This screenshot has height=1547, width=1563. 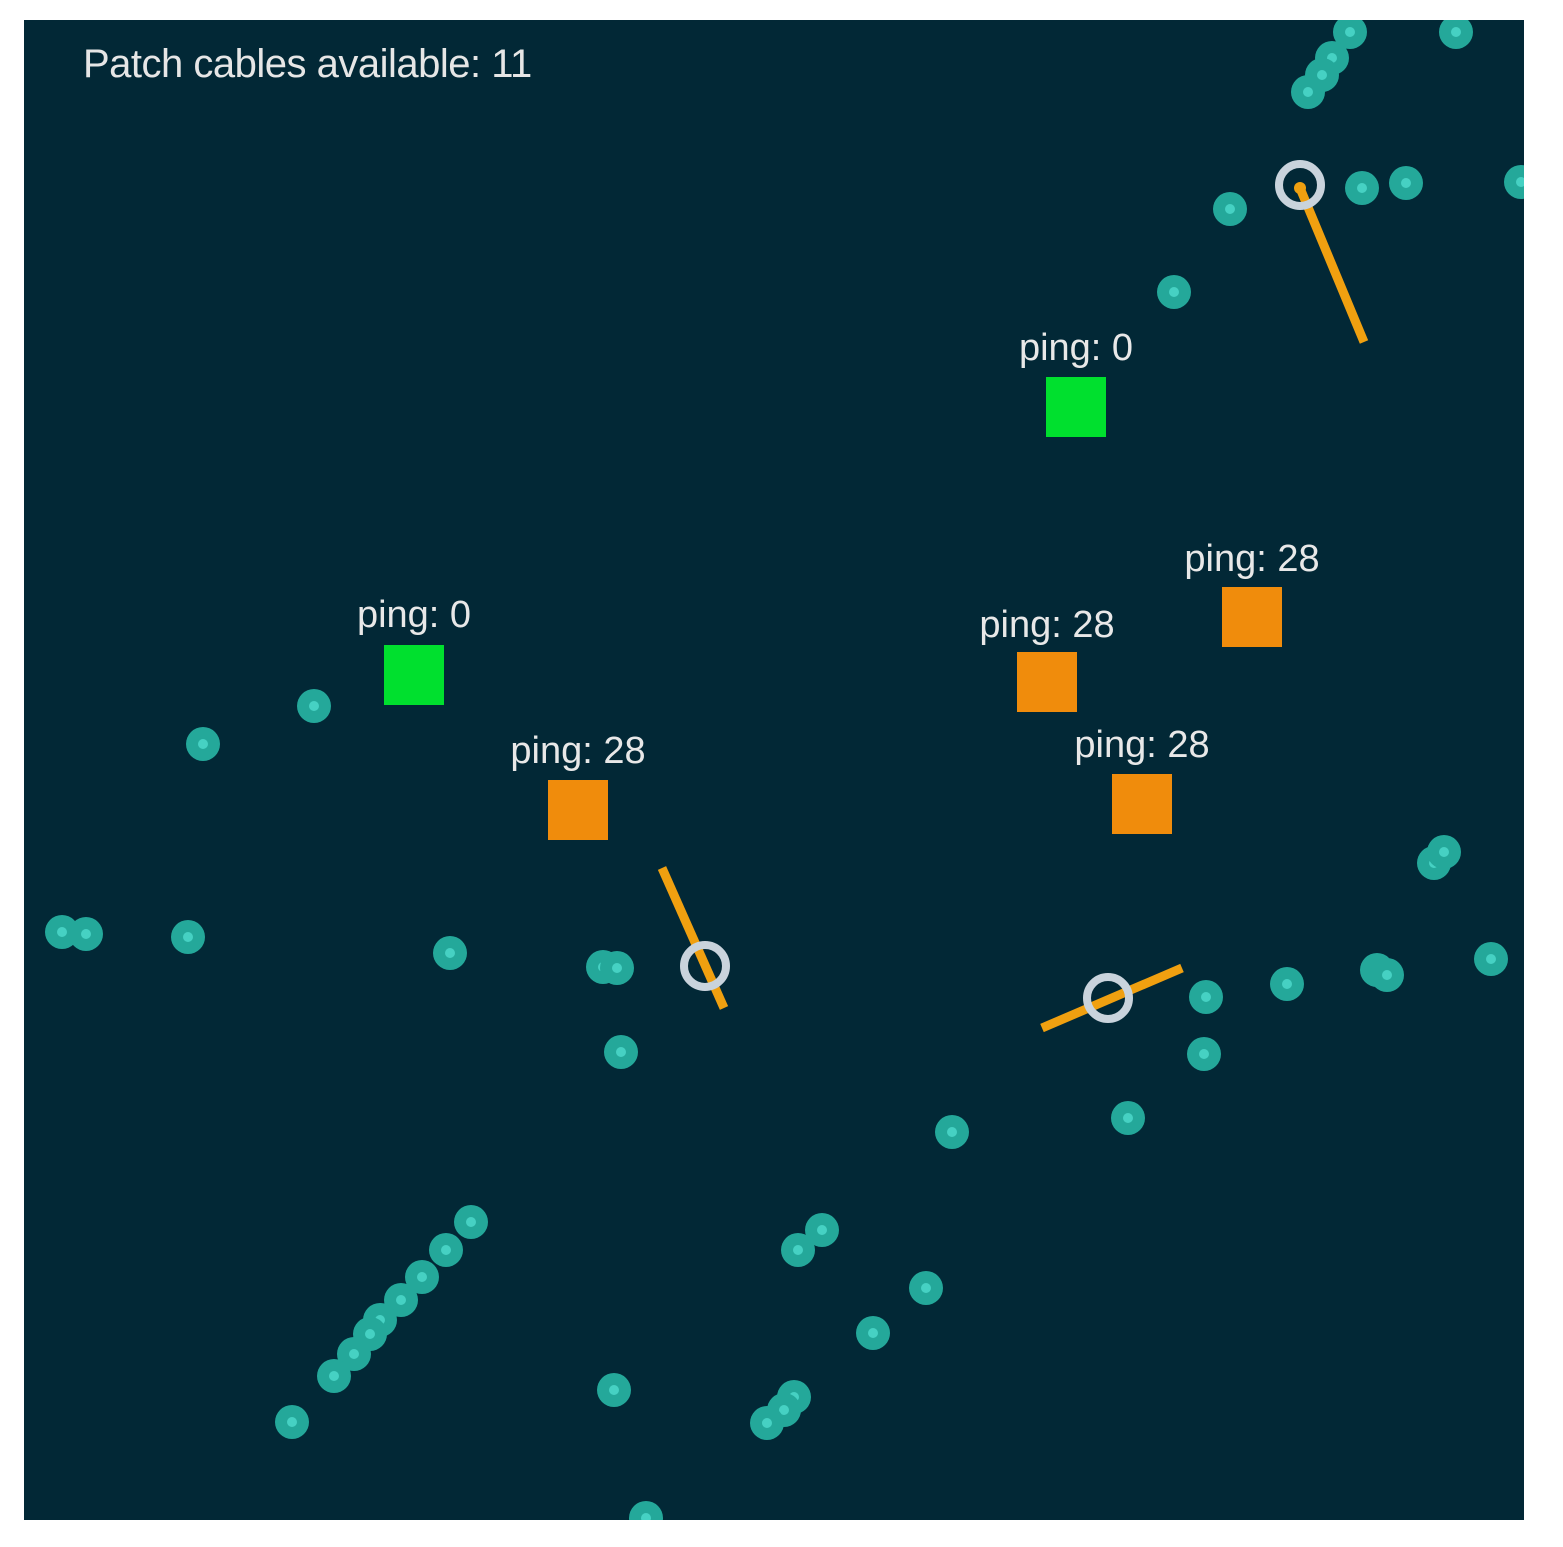 What do you see at coordinates (1076, 348) in the screenshot?
I see `server-ping-label: ping: 0` at bounding box center [1076, 348].